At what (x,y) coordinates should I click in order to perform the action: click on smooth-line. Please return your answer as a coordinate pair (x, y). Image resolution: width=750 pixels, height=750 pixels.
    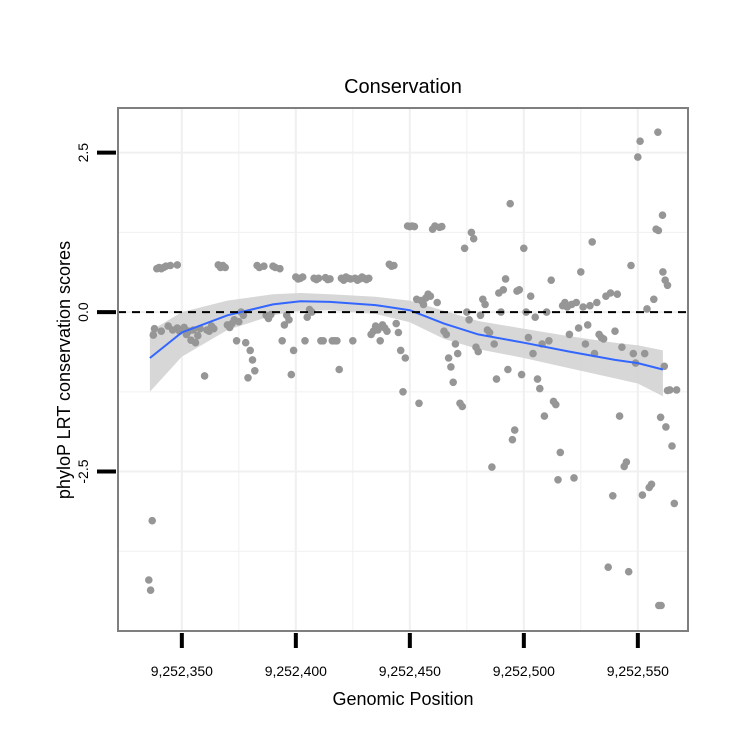
    Looking at the image, I should click on (406, 335).